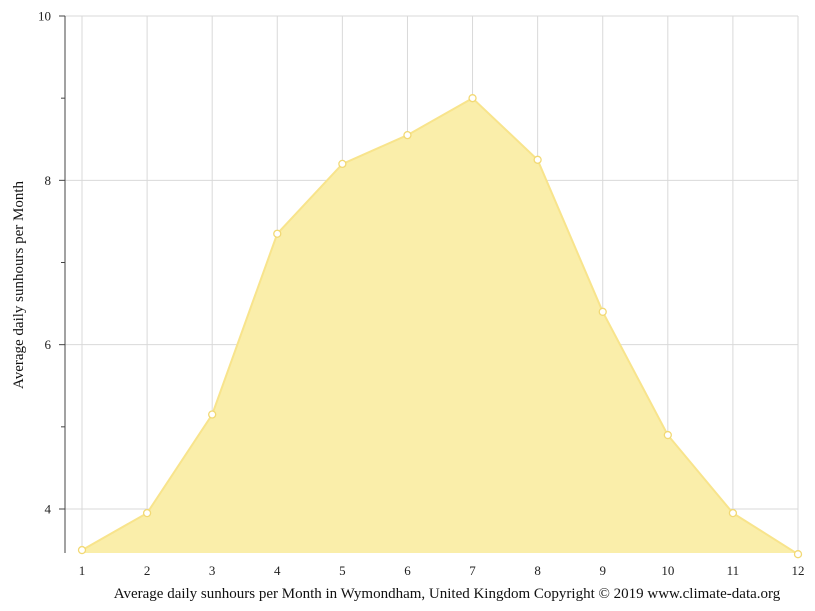  Describe the element at coordinates (537, 570) in the screenshot. I see `x-tick-label-8: 8` at that location.